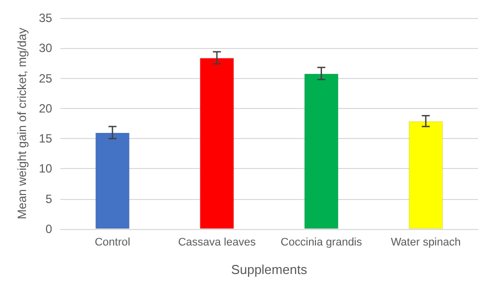 This screenshot has width=500, height=289. What do you see at coordinates (45, 169) in the screenshot?
I see `y-tick-label: 10` at bounding box center [45, 169].